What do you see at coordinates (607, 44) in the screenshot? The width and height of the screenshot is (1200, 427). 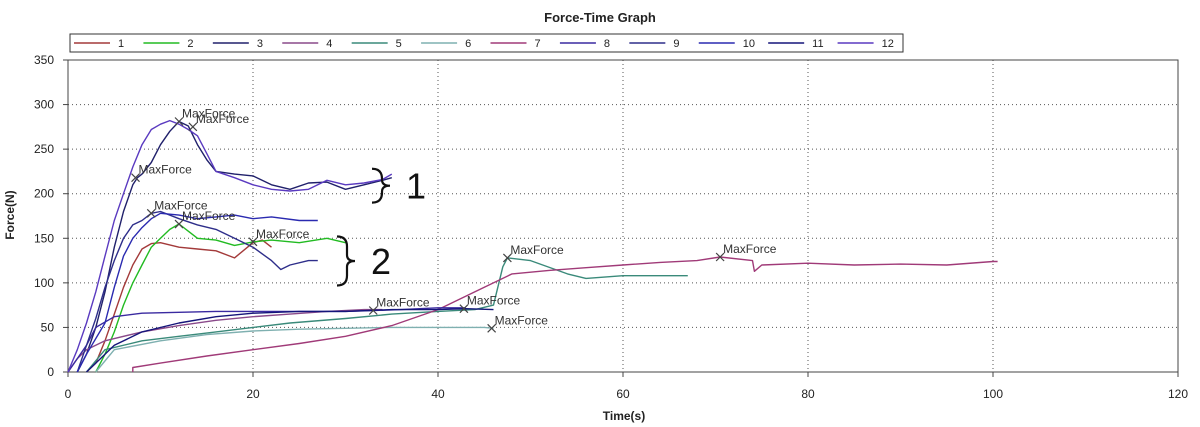 I see `legend-label: 8` at bounding box center [607, 44].